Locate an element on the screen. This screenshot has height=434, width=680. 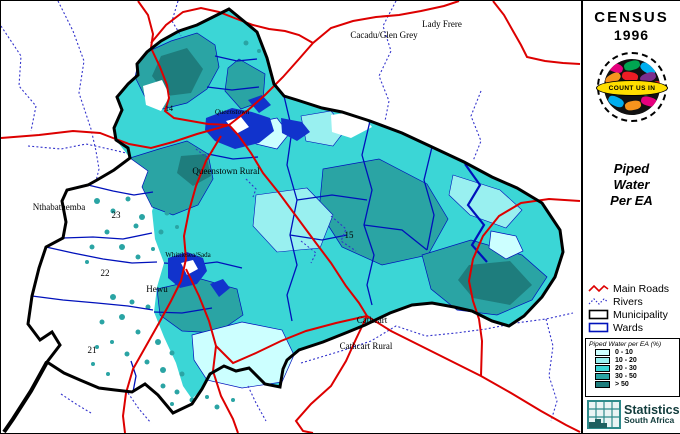
legend-label: Main Roads is located at coordinates (641, 288).